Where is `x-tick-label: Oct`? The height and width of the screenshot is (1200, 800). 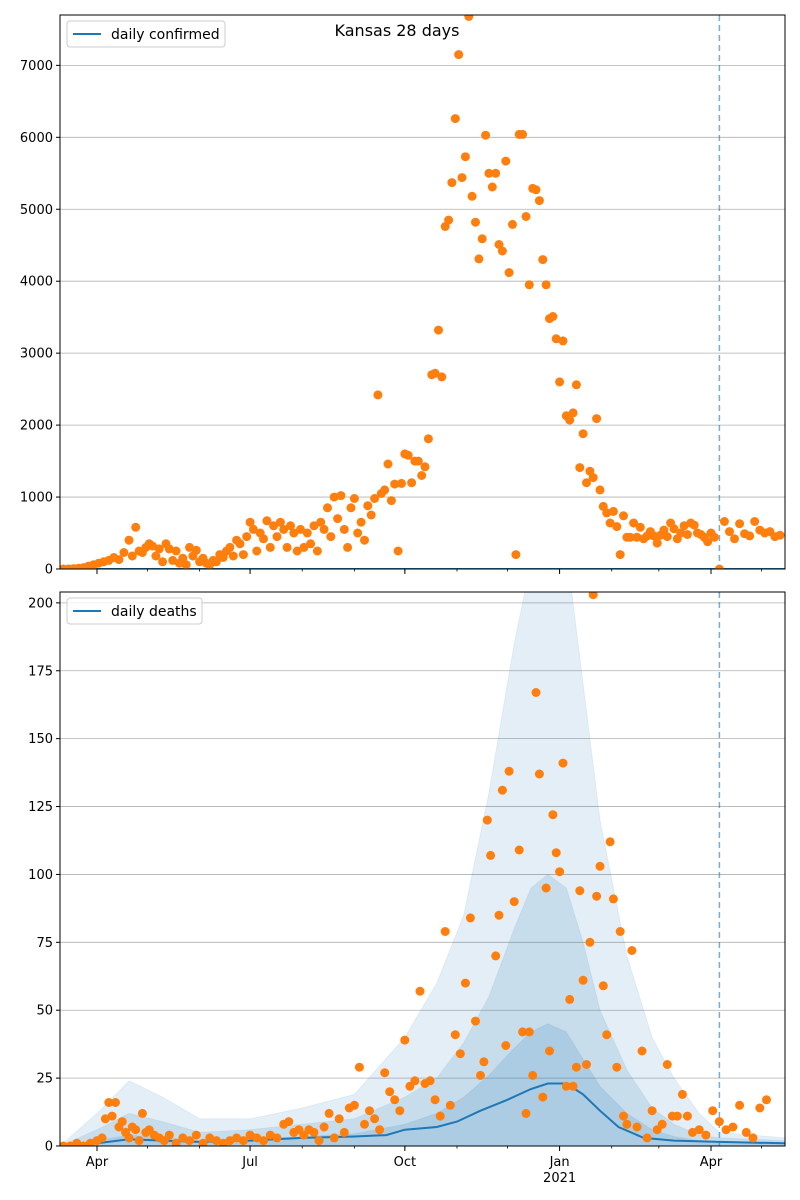
x-tick-label: Oct is located at coordinates (405, 1162).